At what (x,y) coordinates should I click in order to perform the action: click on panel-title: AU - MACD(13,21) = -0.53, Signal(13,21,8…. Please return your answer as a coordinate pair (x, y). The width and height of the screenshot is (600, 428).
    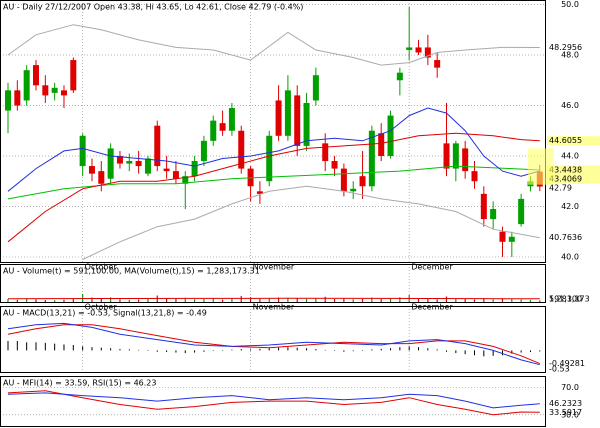
    Looking at the image, I should click on (105, 313).